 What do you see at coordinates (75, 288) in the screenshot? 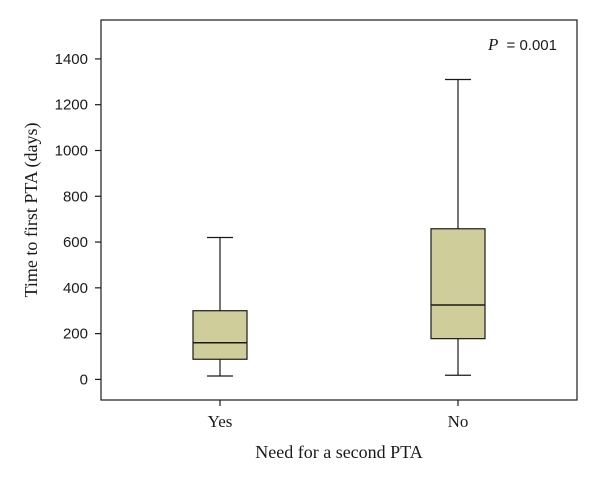
I see `y-tick-label-400: 400` at bounding box center [75, 288].